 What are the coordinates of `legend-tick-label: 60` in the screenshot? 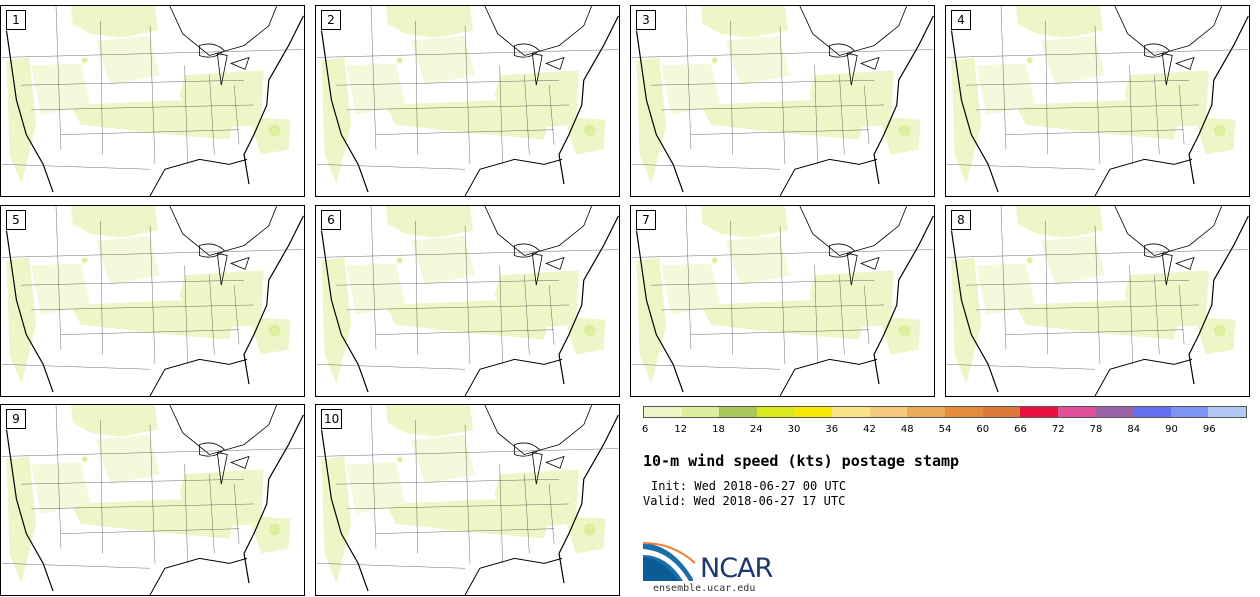 It's located at (983, 429).